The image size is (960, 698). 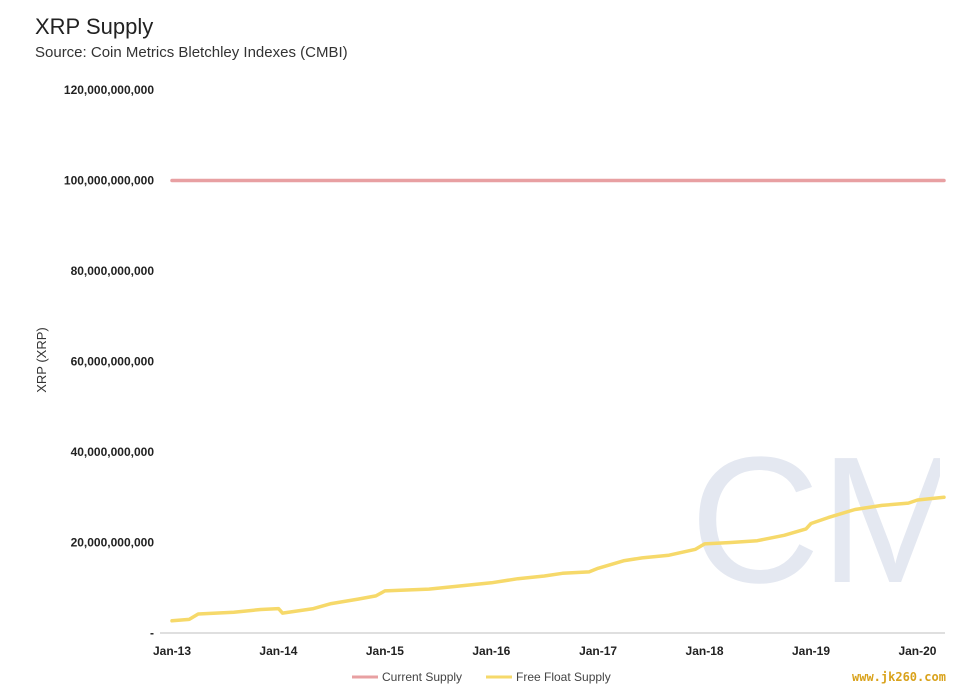 What do you see at coordinates (481, 677) in the screenshot?
I see `legend: Current Supply Free Float Supply` at bounding box center [481, 677].